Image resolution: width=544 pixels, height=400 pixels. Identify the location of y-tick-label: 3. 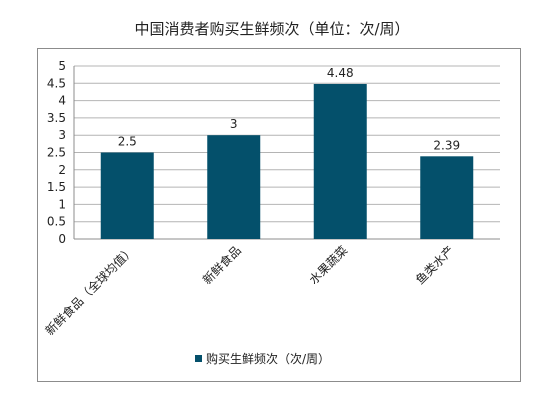
(62, 135).